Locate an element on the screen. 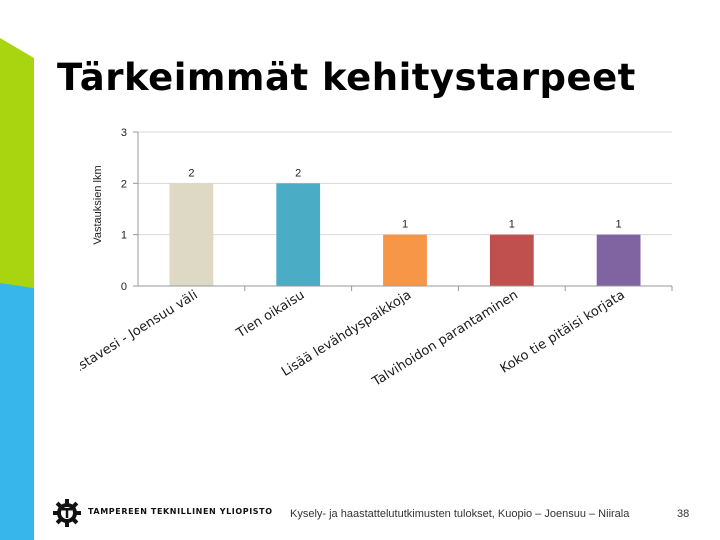 The image size is (720, 540). y-tick-label: 1 is located at coordinates (124, 236).